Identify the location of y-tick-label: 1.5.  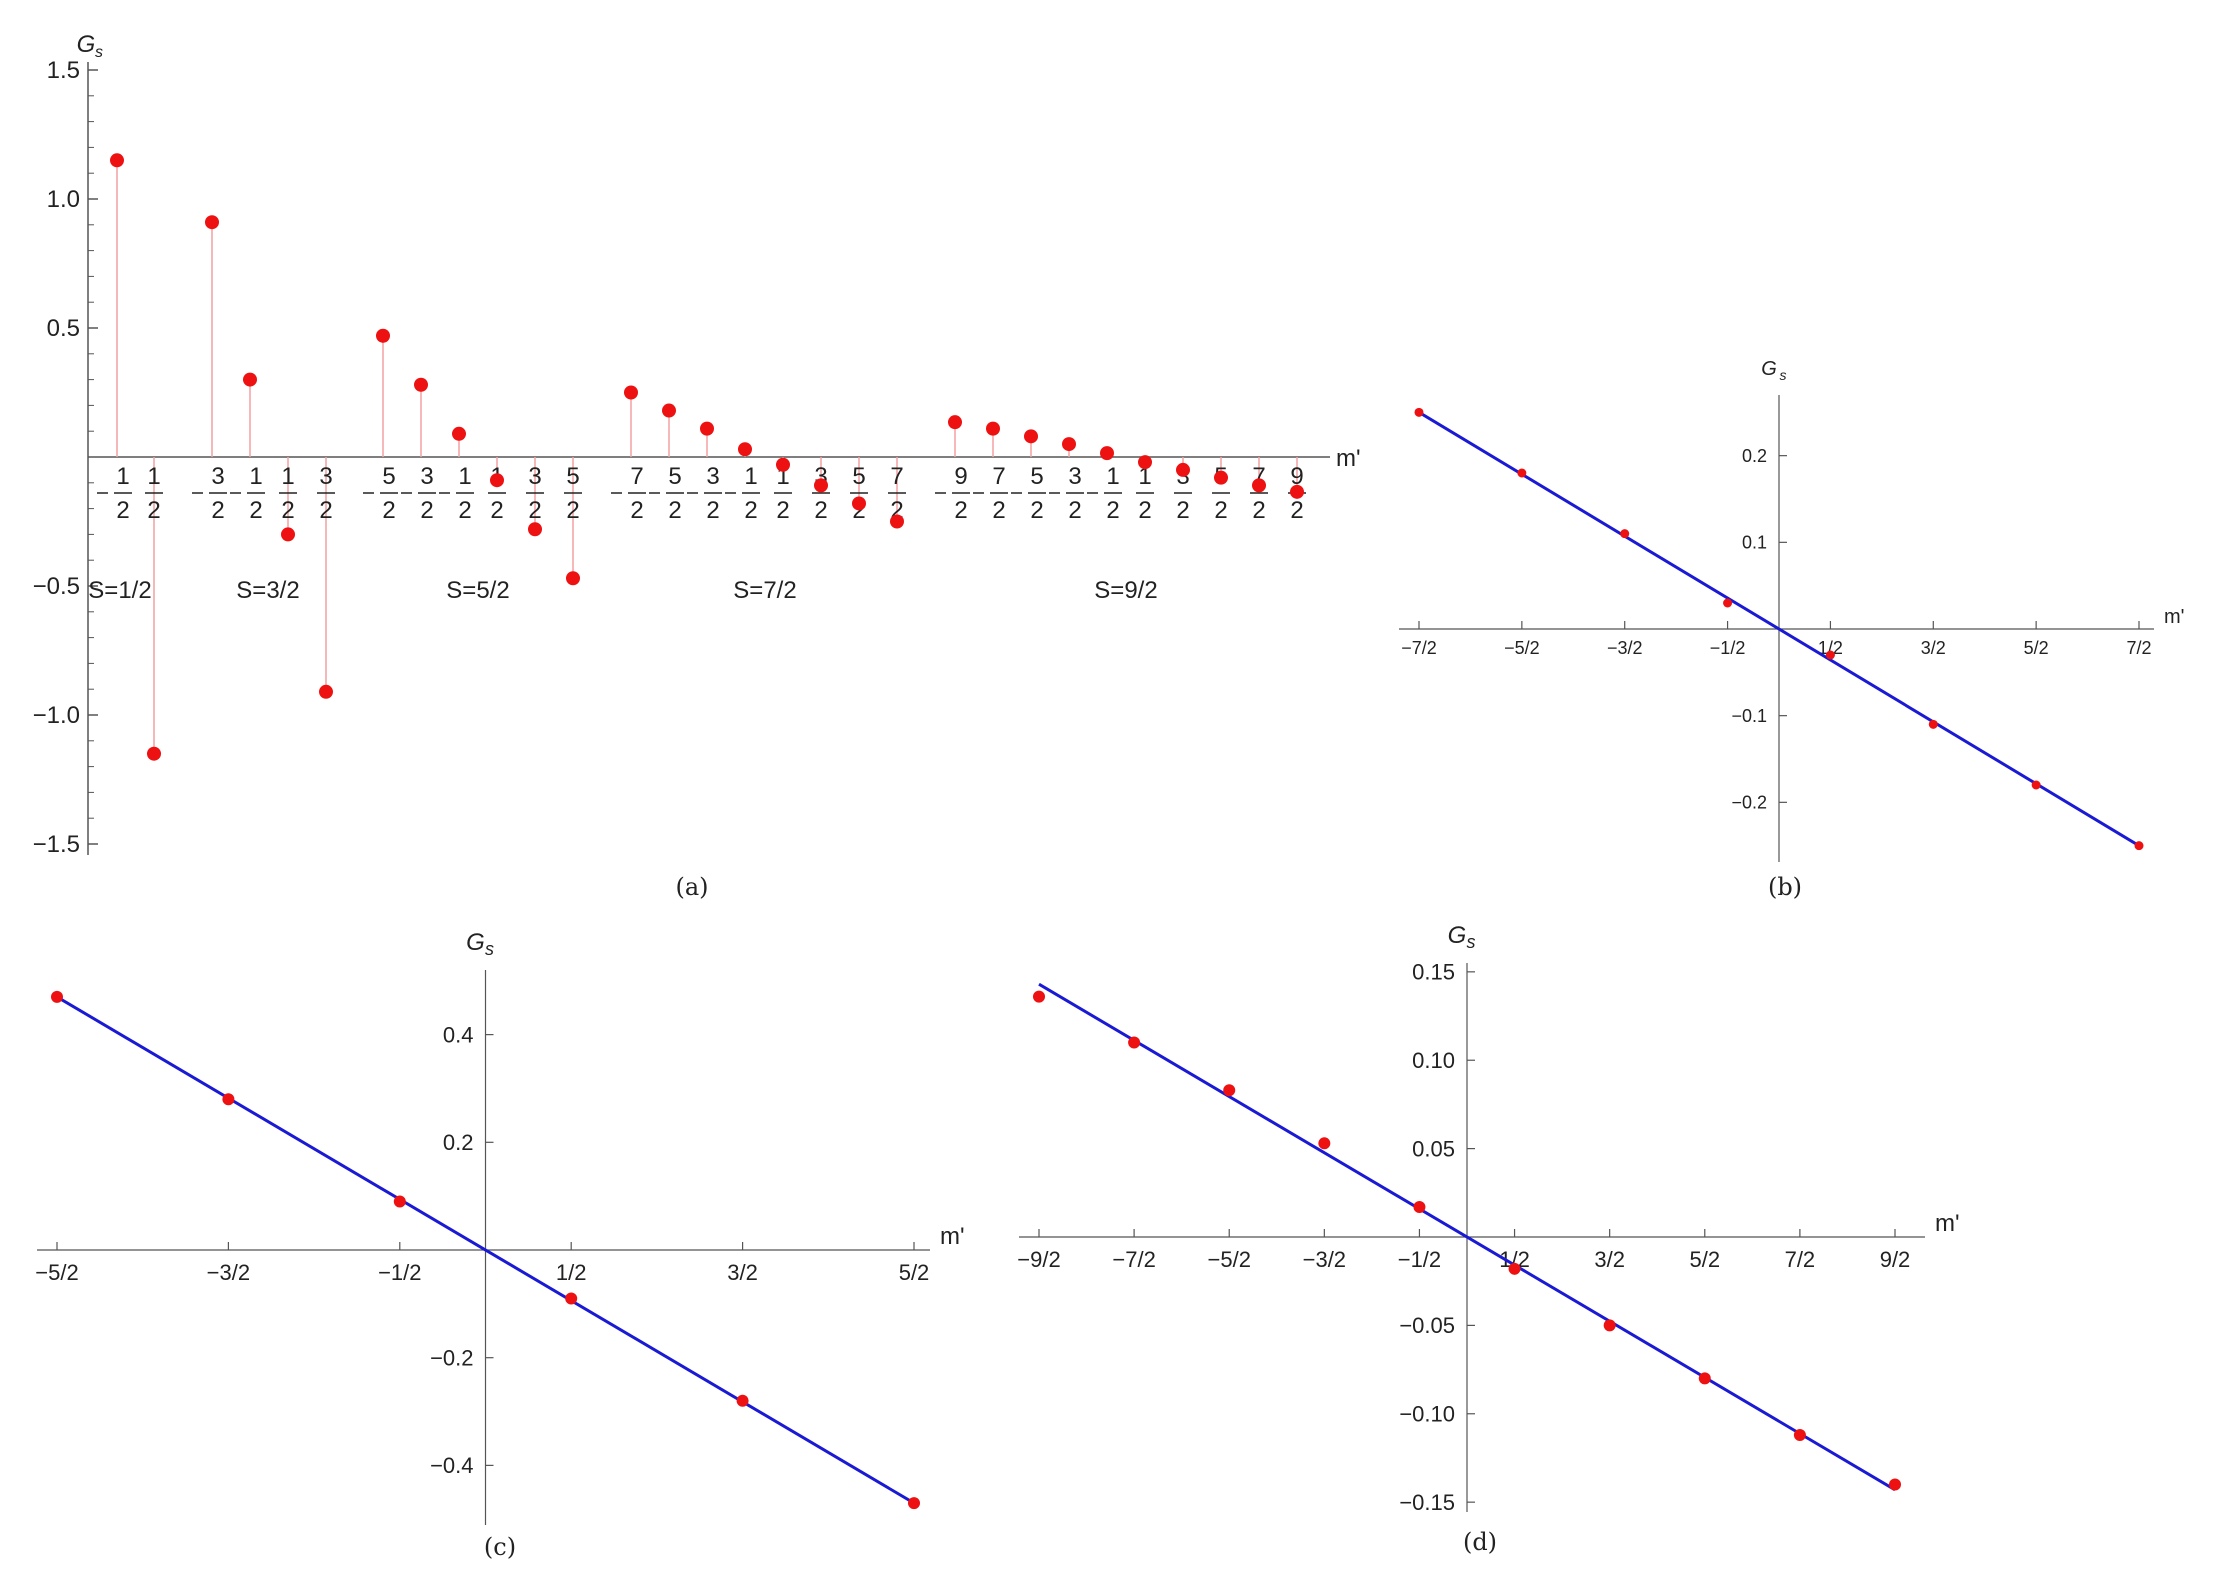
(63, 70).